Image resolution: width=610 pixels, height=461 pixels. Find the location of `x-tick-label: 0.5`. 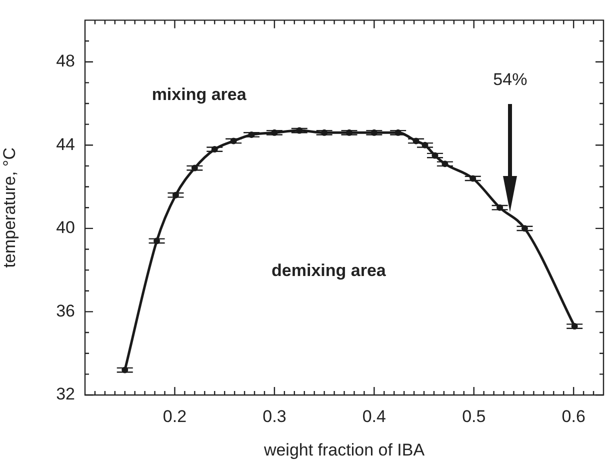

x-tick-label: 0.5 is located at coordinates (474, 416).